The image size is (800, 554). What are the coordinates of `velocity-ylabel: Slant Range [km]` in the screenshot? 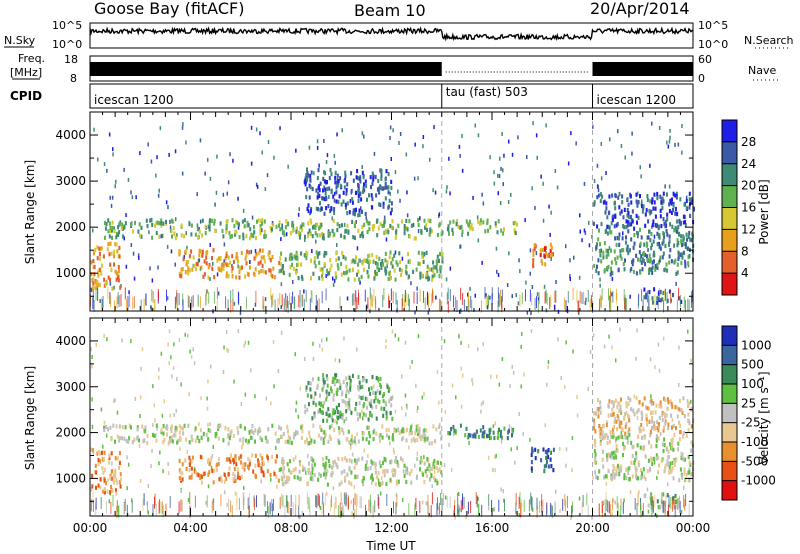 It's located at (30, 418).